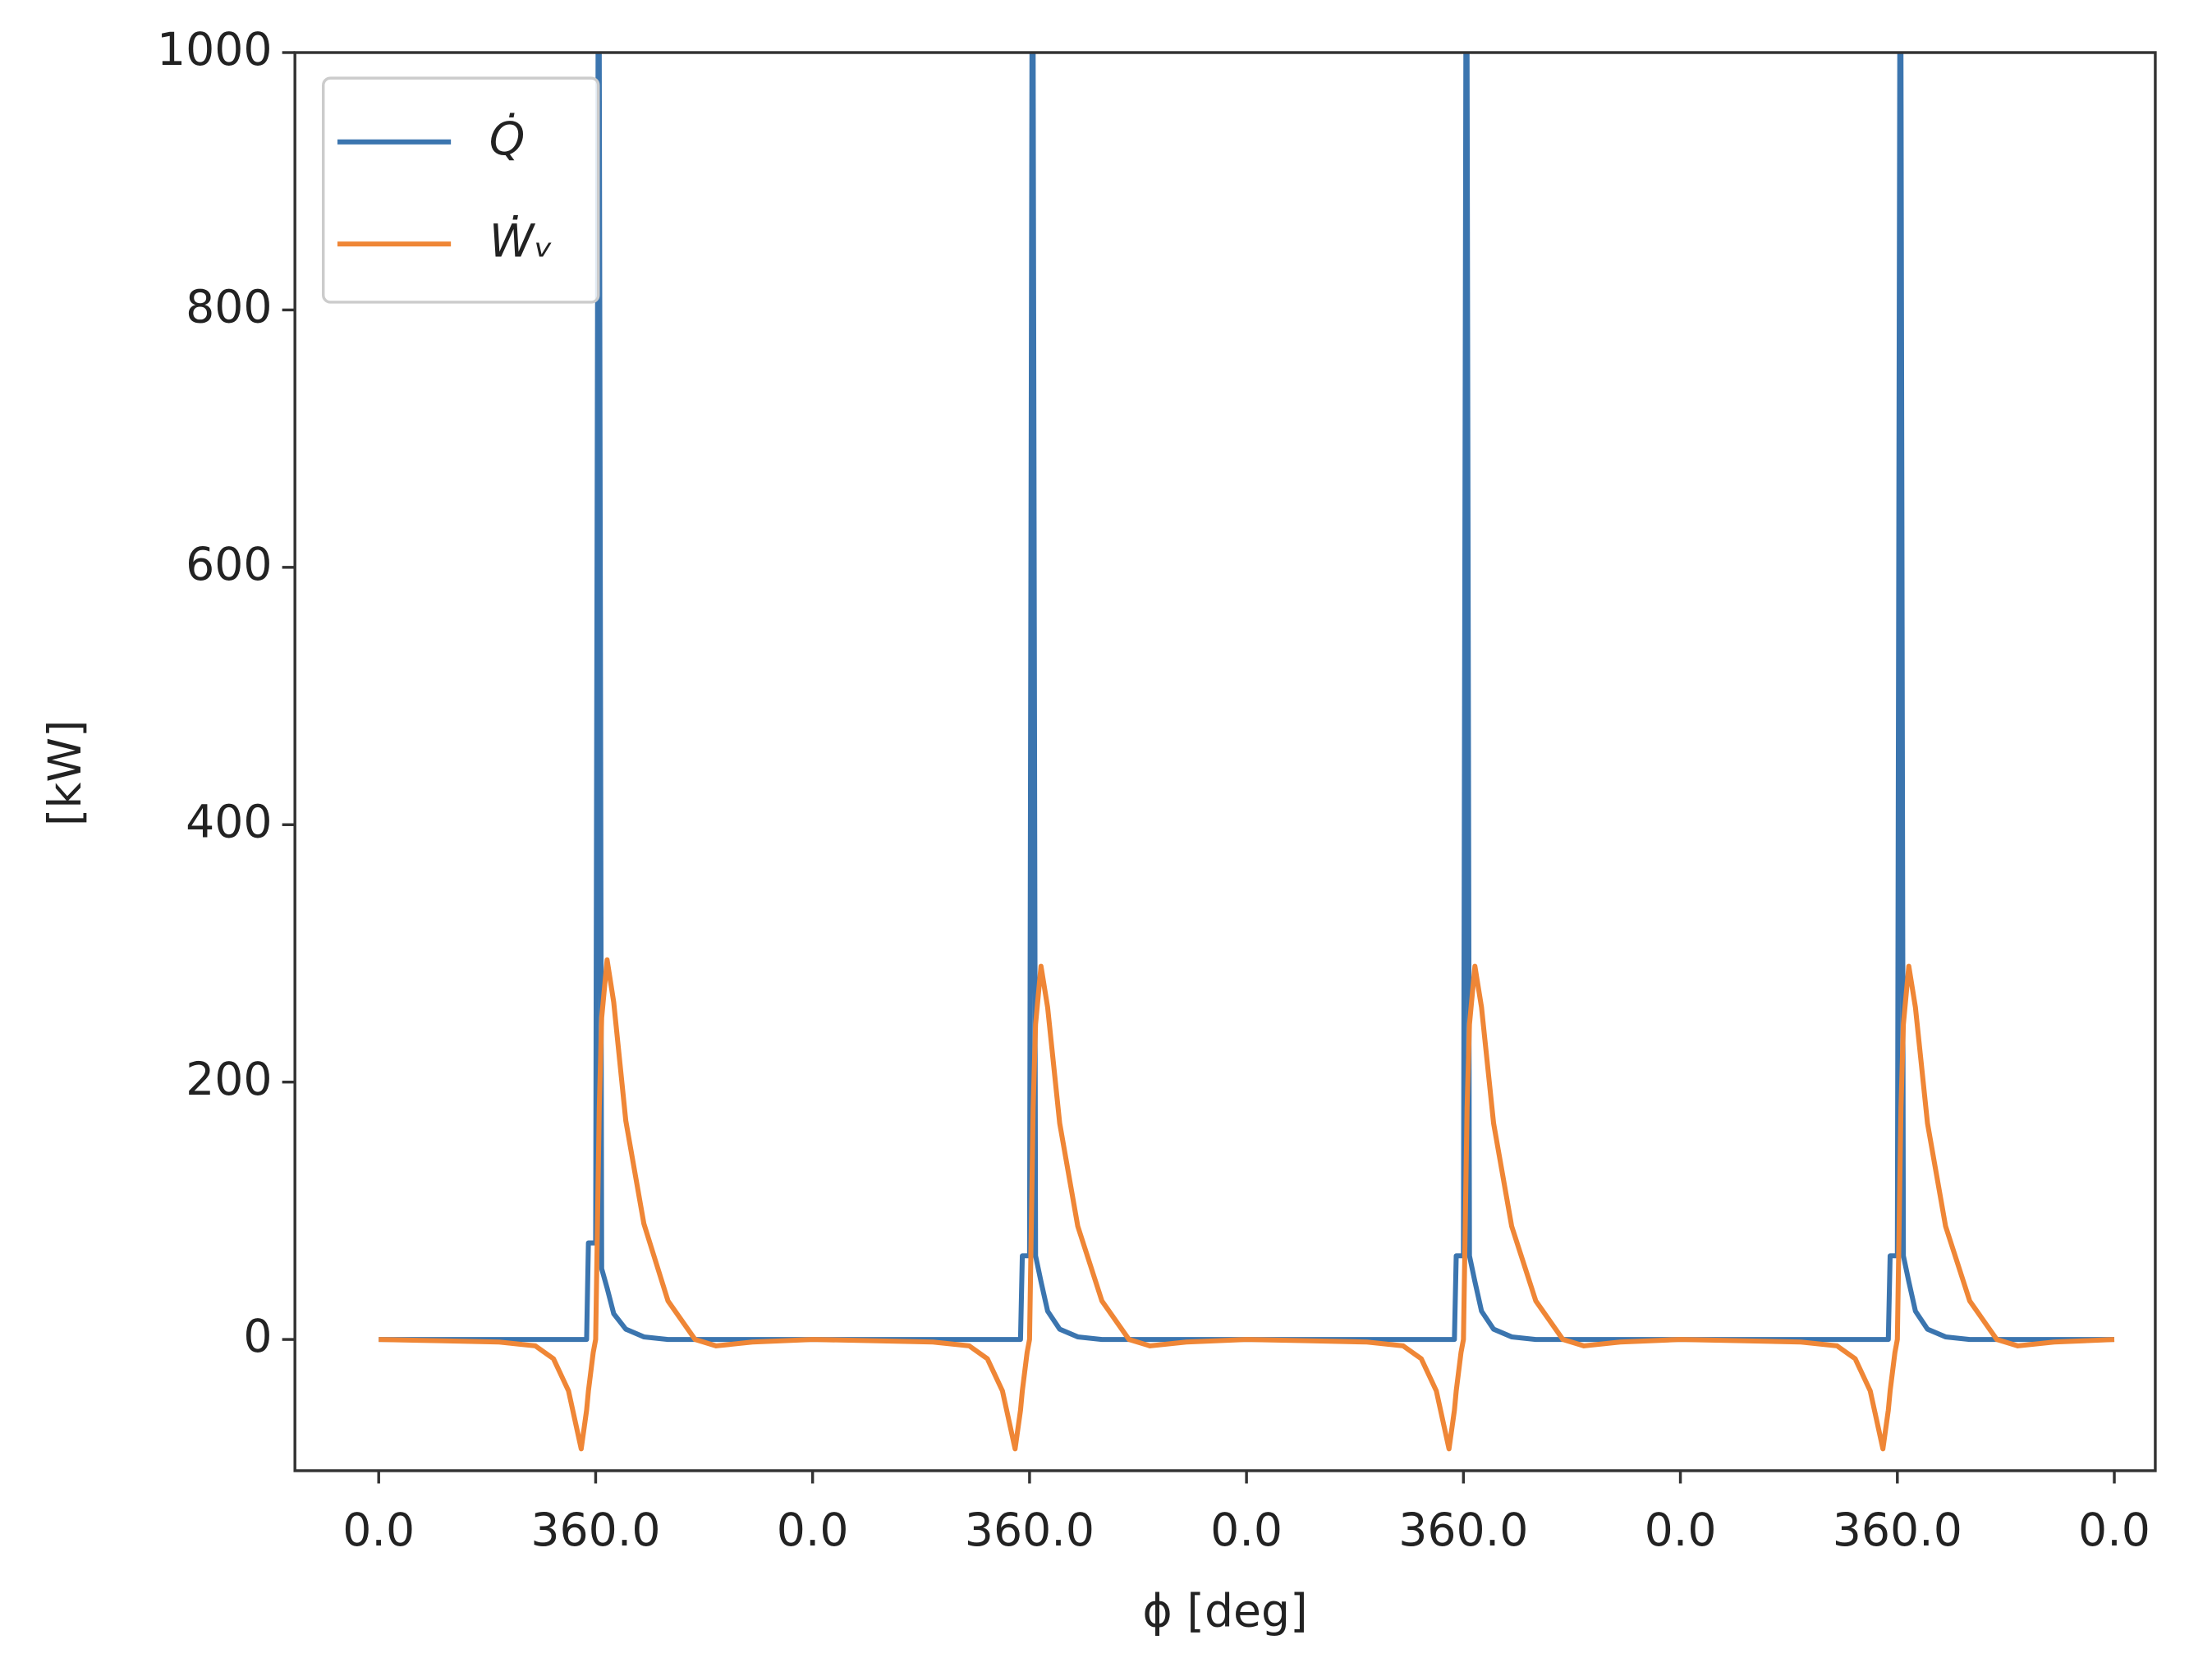 This screenshot has height=1658, width=2212. Describe the element at coordinates (229, 308) in the screenshot. I see `y-tick-label: 800` at that location.